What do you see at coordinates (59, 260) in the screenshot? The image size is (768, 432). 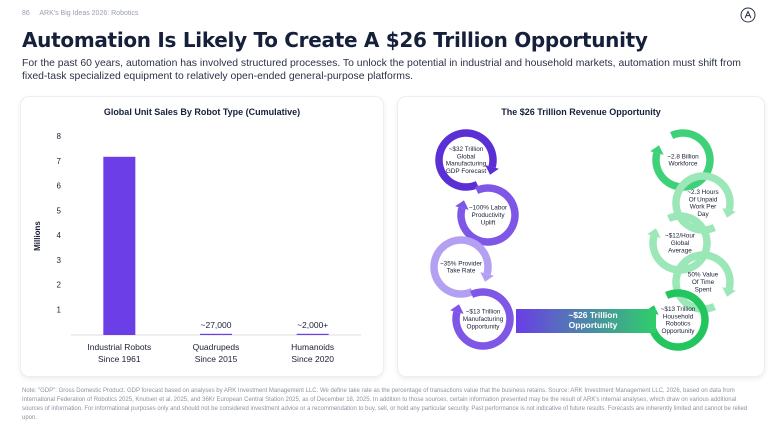 I see `y-tick-label: 3` at bounding box center [59, 260].